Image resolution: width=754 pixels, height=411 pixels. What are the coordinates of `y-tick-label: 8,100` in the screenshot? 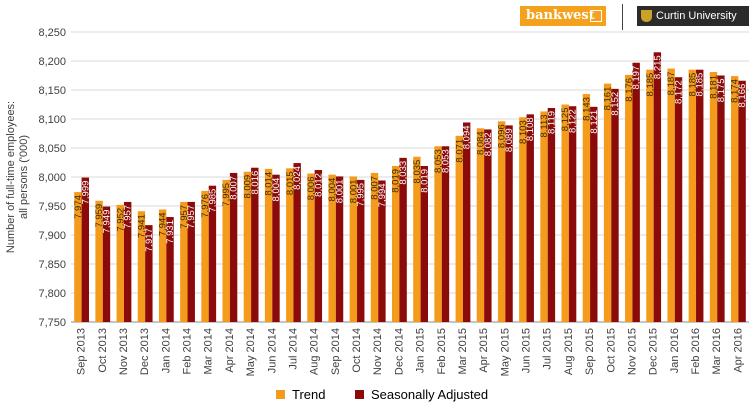 It's located at (52, 120).